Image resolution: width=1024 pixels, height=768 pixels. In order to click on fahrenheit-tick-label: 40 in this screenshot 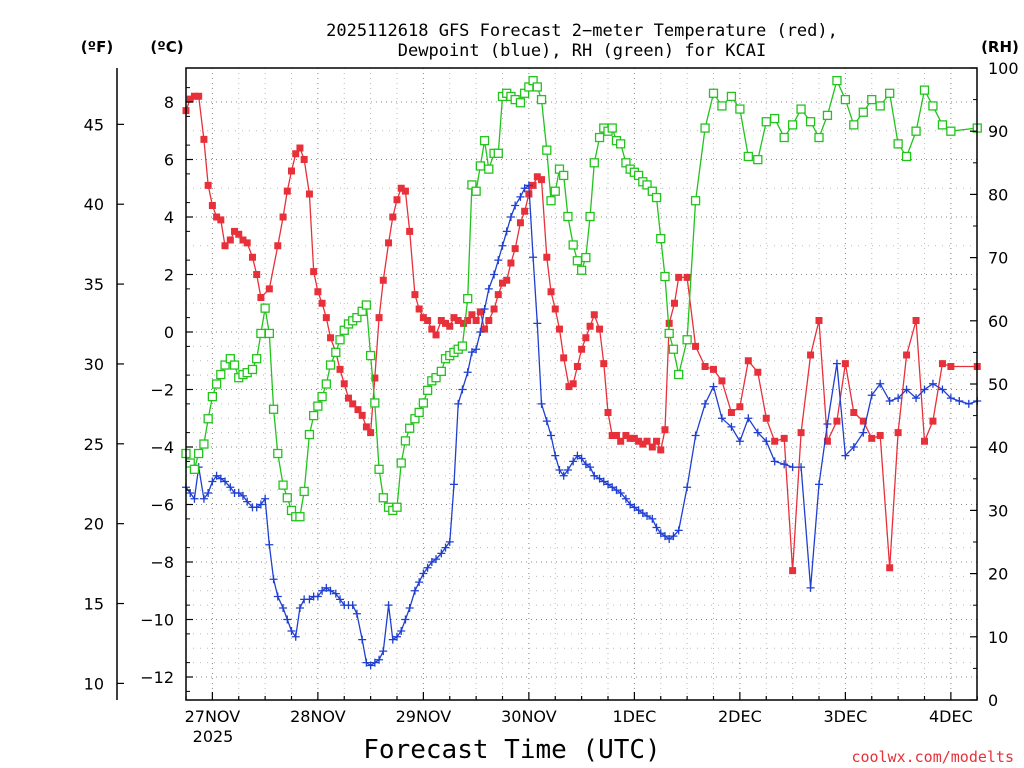, I will do `click(94, 204)`.